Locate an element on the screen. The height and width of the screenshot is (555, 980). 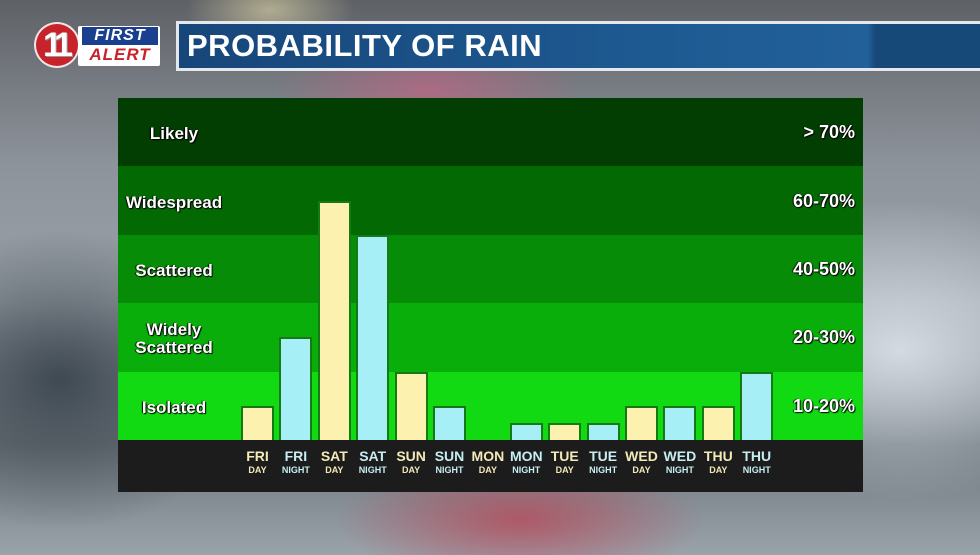
x-label: FRI DAY is located at coordinates (258, 462).